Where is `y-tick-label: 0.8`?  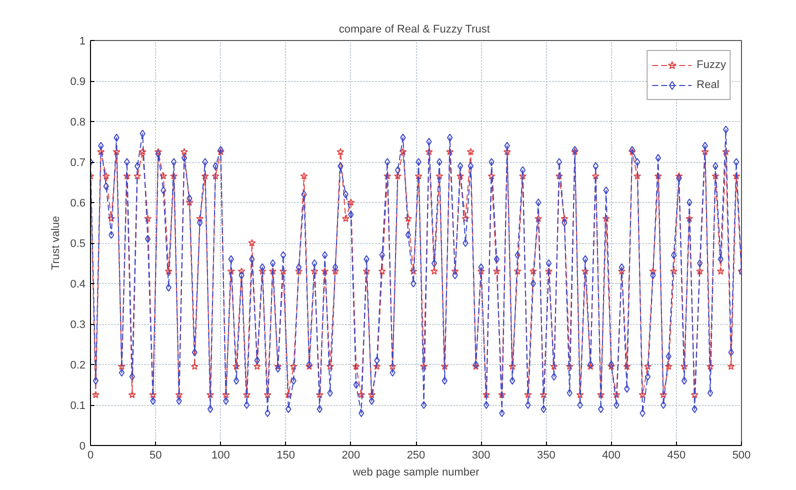 y-tick-label: 0.8 is located at coordinates (78, 122).